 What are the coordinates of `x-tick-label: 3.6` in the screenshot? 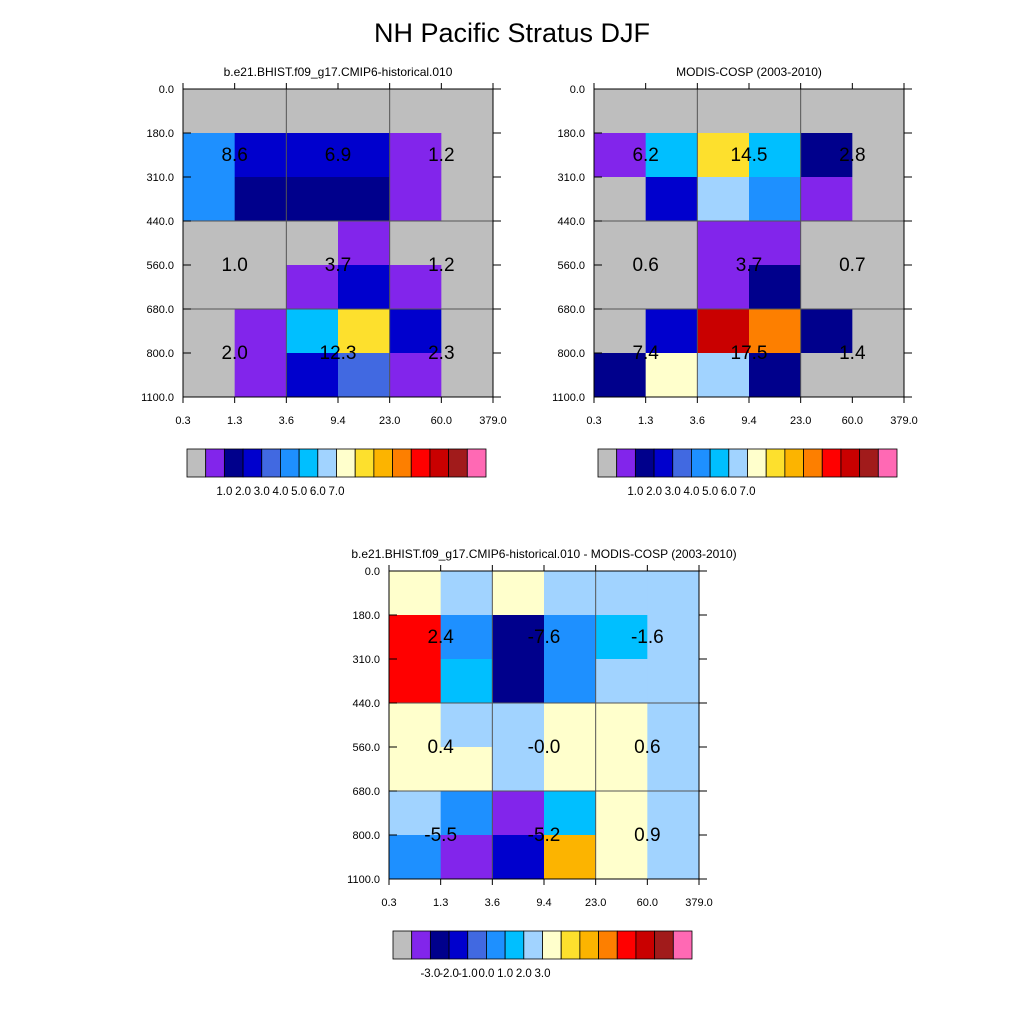 It's located at (286, 421).